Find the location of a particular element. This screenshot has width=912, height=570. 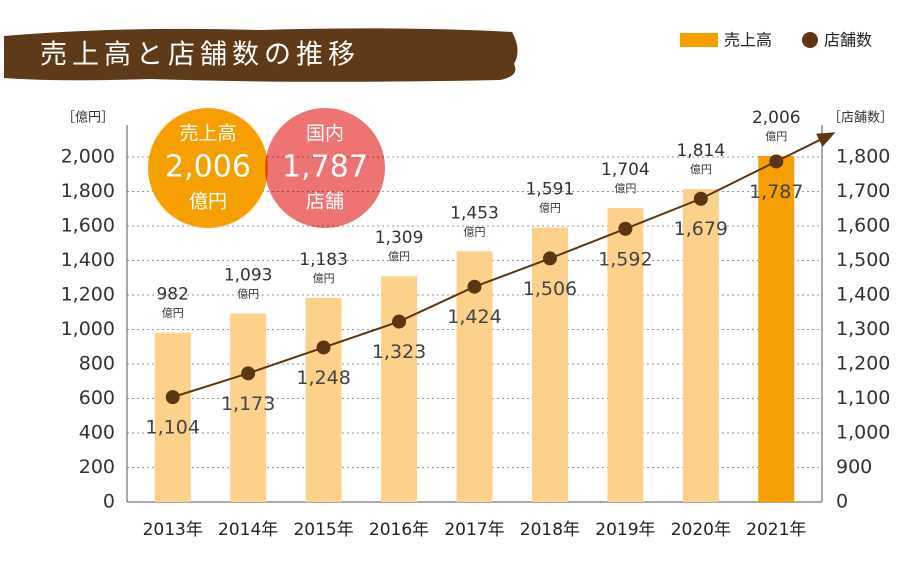

x-tick-label: 2021年 is located at coordinates (776, 530).